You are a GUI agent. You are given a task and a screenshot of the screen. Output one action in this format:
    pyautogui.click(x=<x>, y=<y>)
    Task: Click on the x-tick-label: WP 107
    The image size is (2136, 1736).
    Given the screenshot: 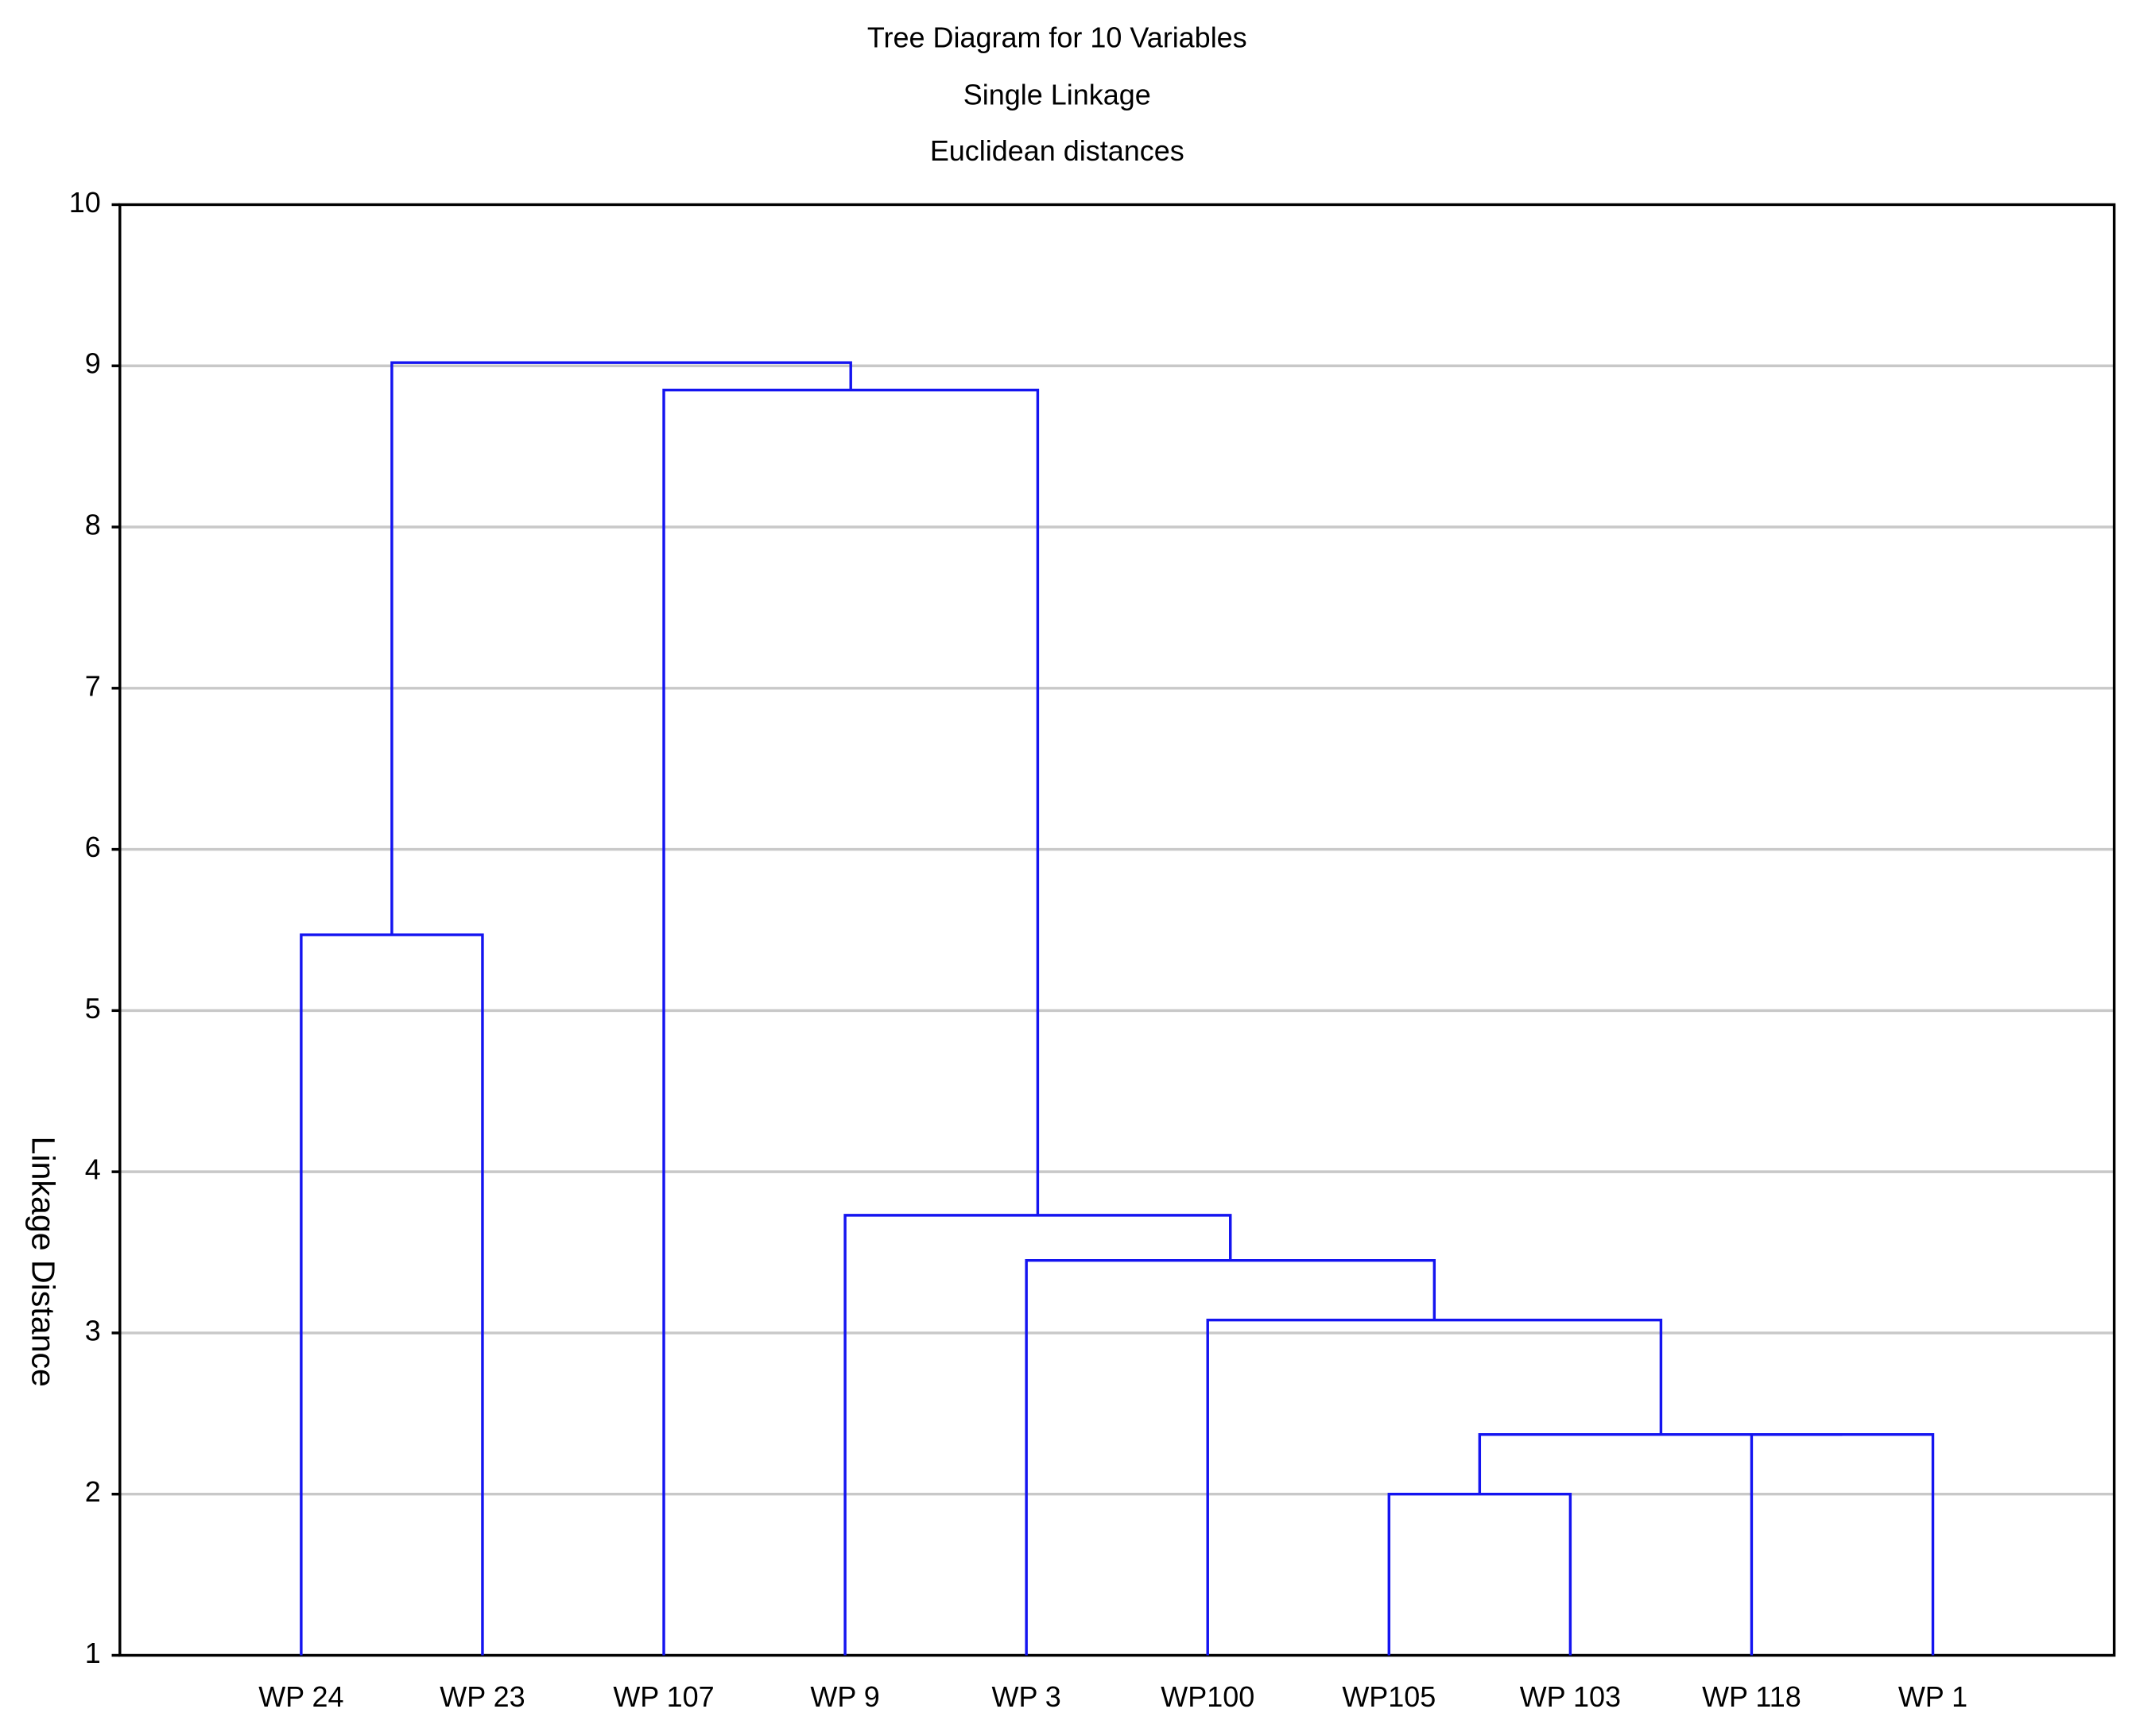 What is the action you would take?
    pyautogui.click(x=663, y=1696)
    